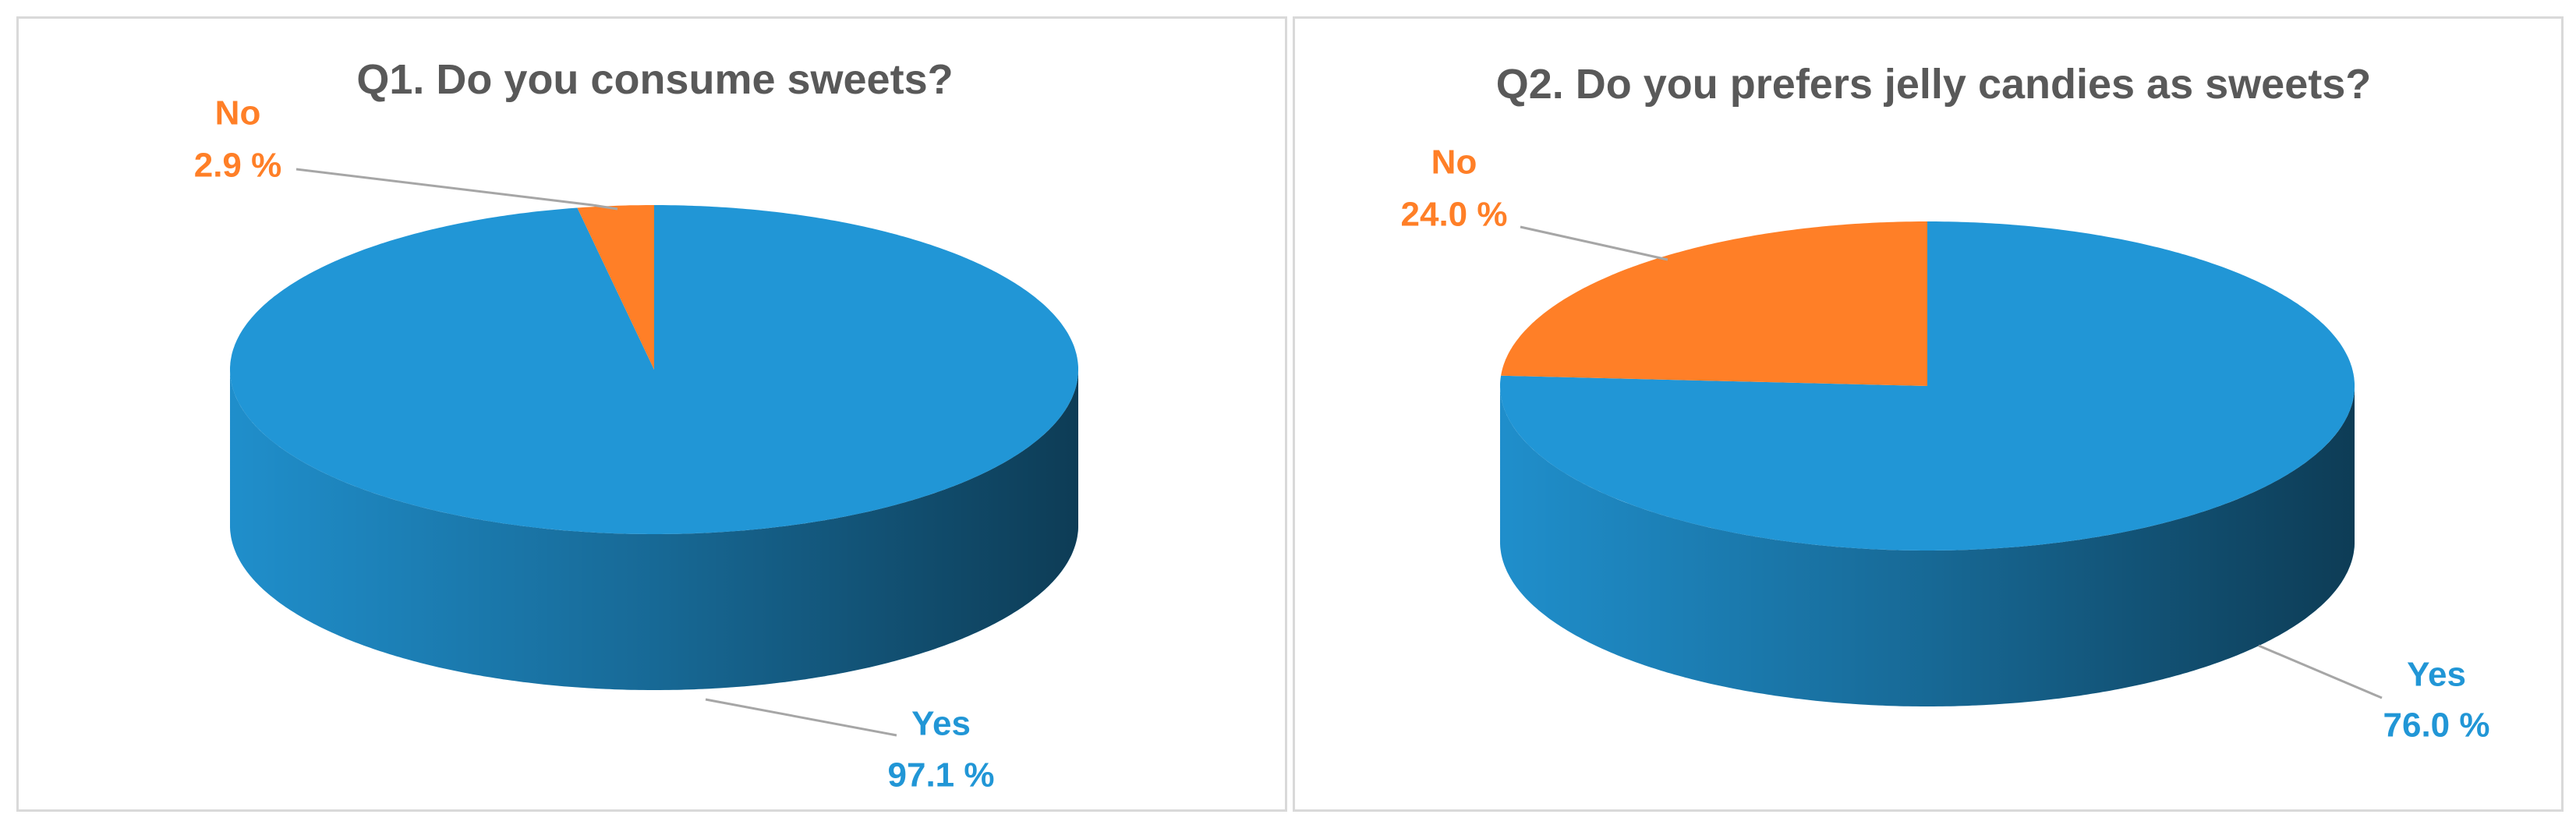 The width and height of the screenshot is (2576, 832). What do you see at coordinates (238, 166) in the screenshot?
I see `data-label-value: 2.9 %` at bounding box center [238, 166].